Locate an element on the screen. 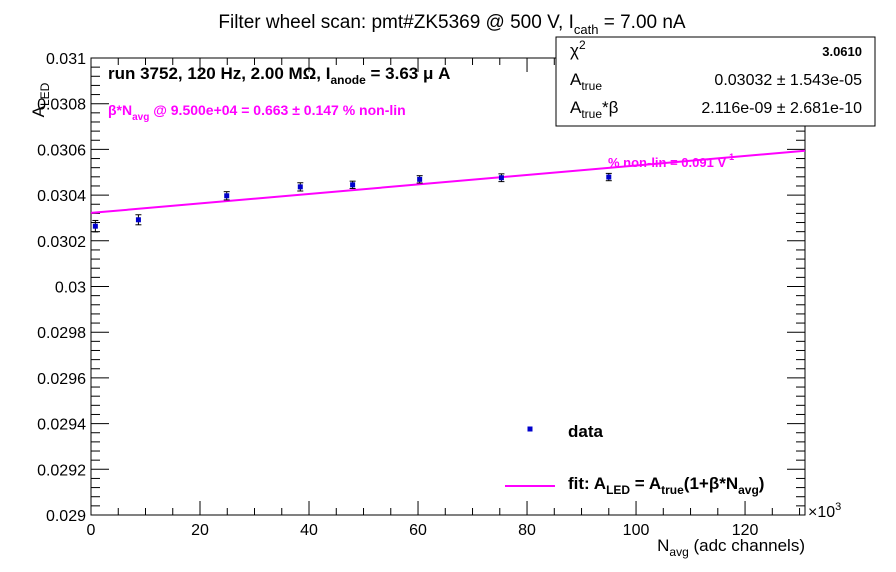 This screenshot has width=896, height=572. x-tick-label: 120 is located at coordinates (745, 530).